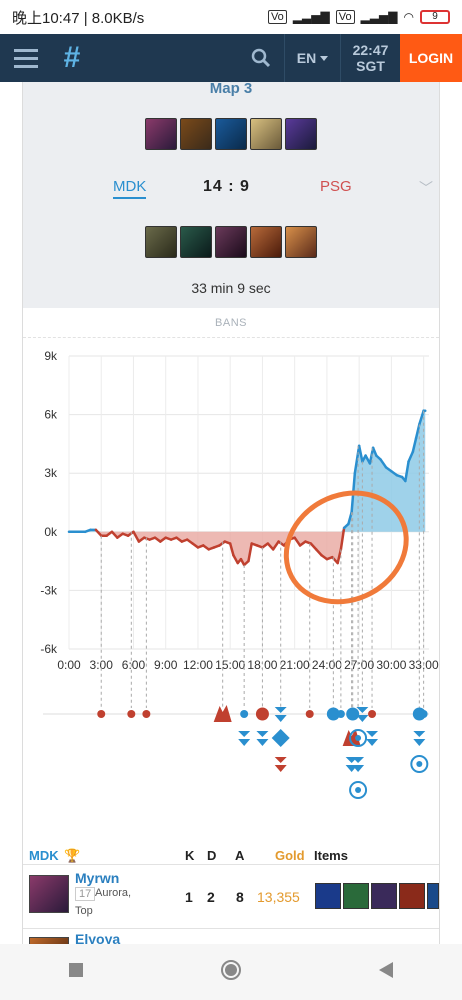 Image resolution: width=462 pixels, height=1000 pixels. Describe the element at coordinates (370, 50) in the screenshot. I see `time-label: 22:47` at that location.